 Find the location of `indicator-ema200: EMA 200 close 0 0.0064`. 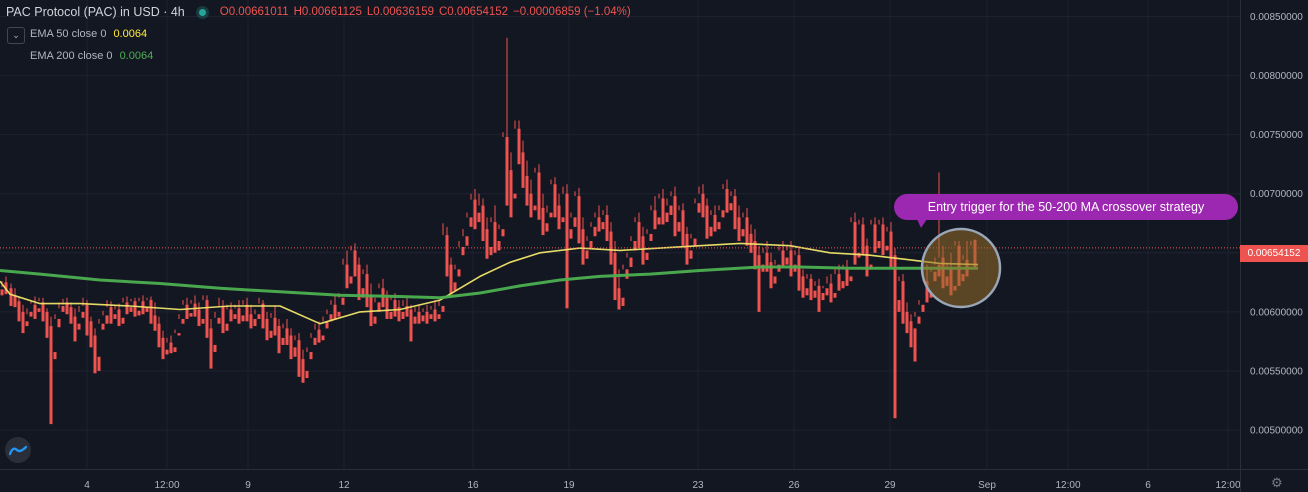

indicator-ema200: EMA 200 close 0 0.0064 is located at coordinates (91, 56).